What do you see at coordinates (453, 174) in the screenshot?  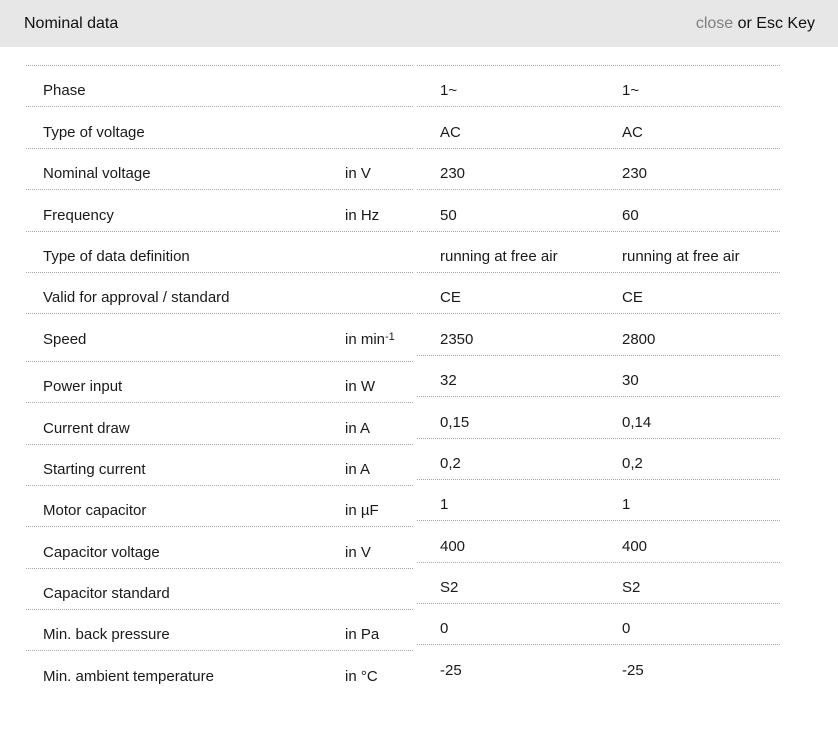 I see `row-value-1: 230` at bounding box center [453, 174].